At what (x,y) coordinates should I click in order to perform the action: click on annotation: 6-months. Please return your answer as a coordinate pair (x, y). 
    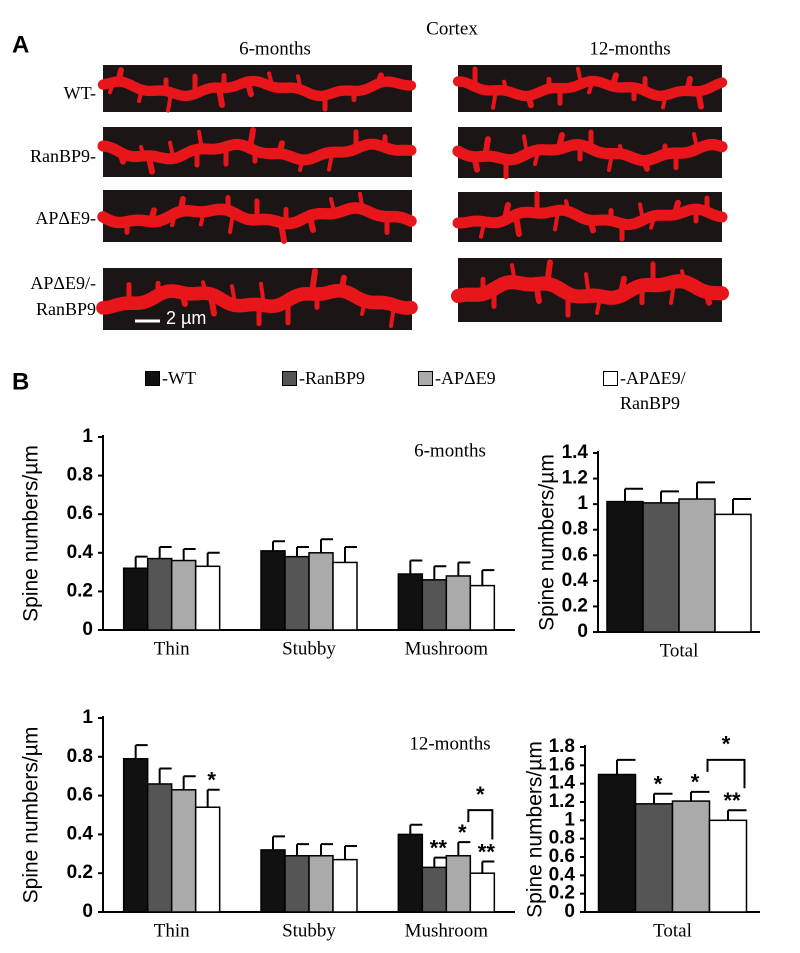
    Looking at the image, I should click on (450, 450).